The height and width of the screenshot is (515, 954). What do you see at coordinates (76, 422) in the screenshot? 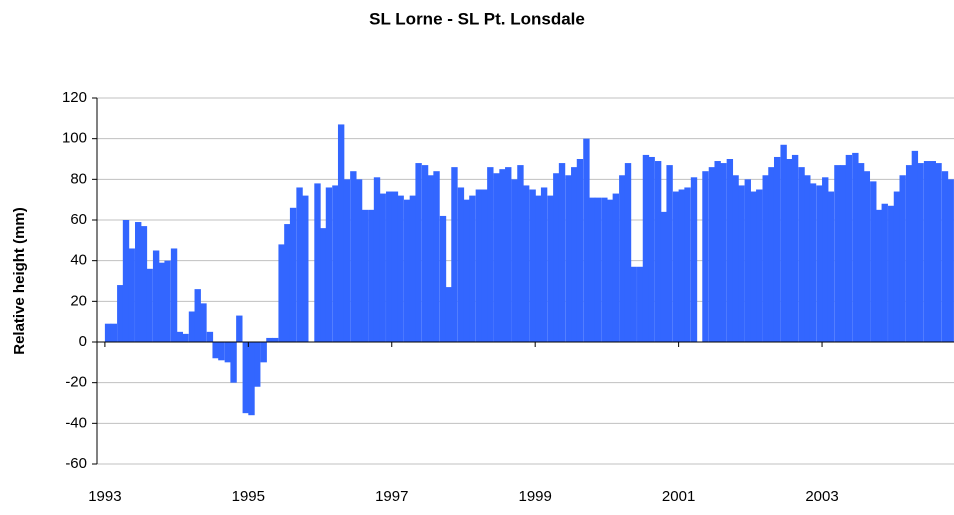
I see `y-tick-label: -40` at bounding box center [76, 422].